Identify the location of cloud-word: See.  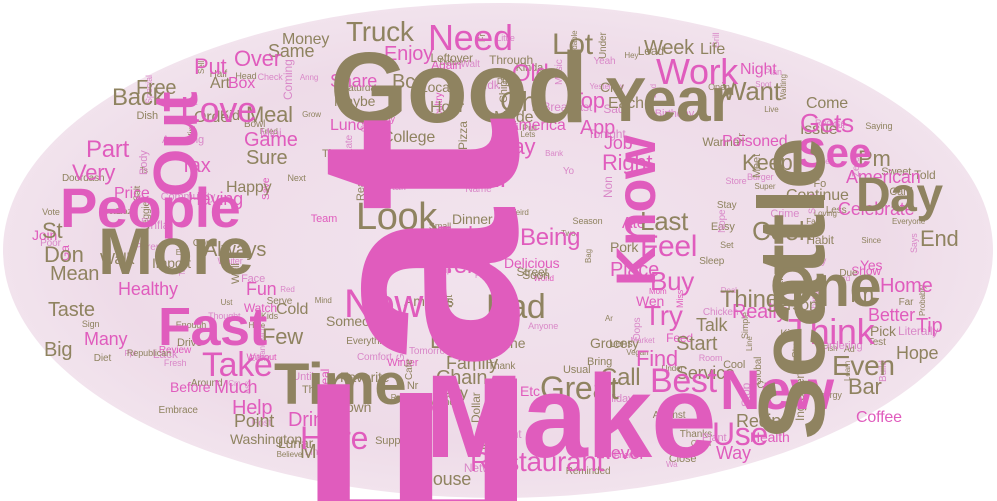
(835, 152).